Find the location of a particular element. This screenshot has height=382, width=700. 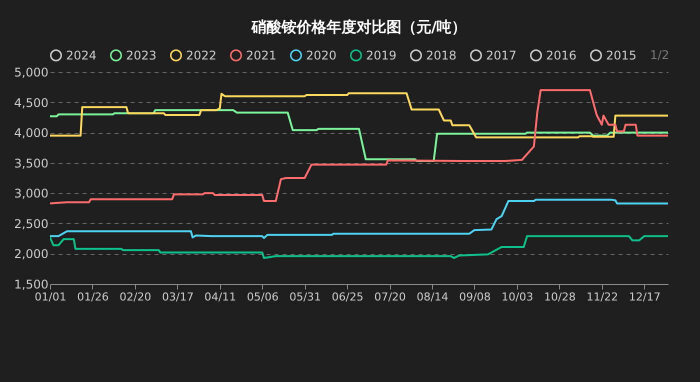

text: 1/2 is located at coordinates (660, 55).